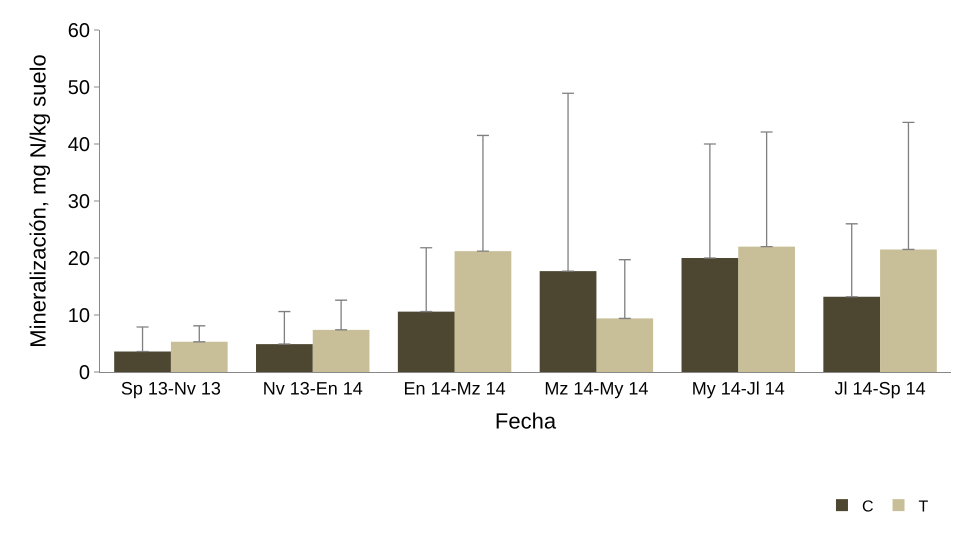 The width and height of the screenshot is (971, 534). I want to click on y-axis-title: Mineralización, mg N/kg suelo, so click(38, 201).